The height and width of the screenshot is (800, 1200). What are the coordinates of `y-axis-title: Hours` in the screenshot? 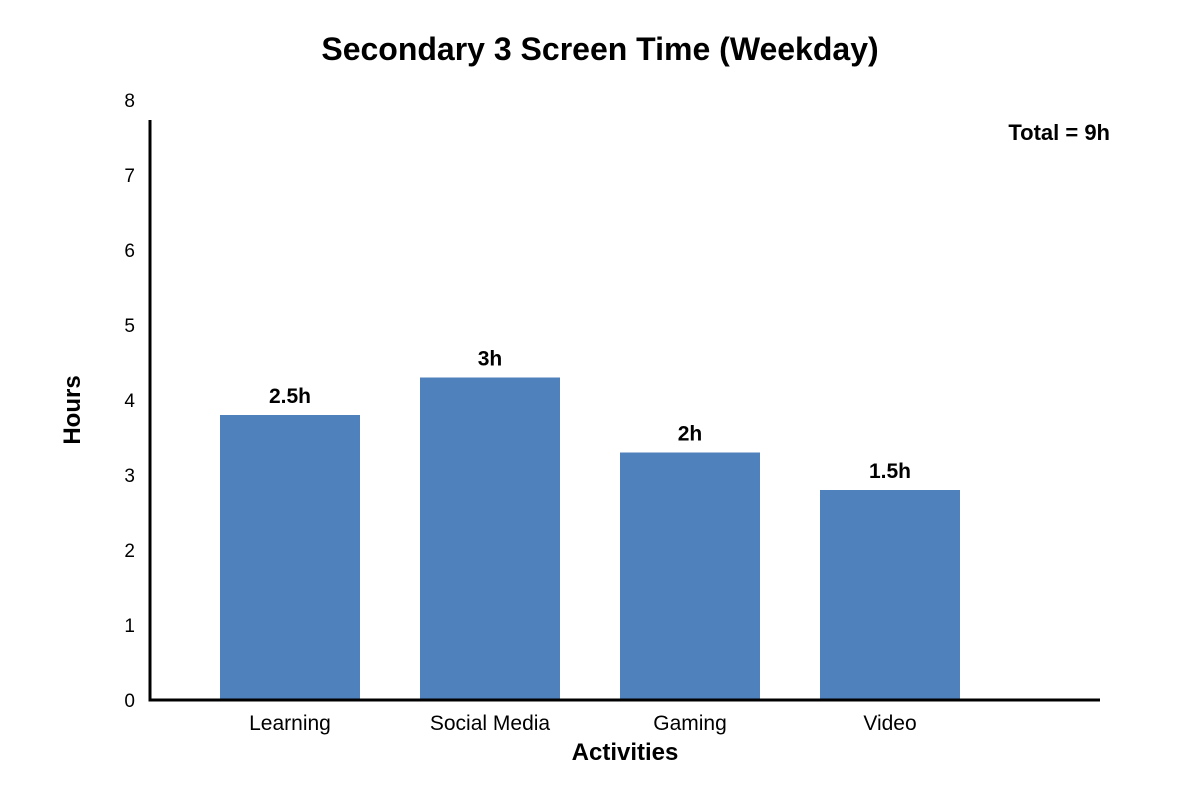 It's located at (72, 409).